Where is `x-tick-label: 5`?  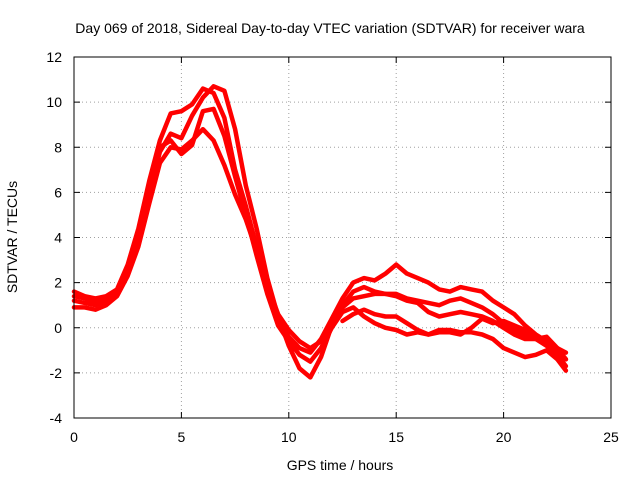 x-tick-label: 5 is located at coordinates (182, 437).